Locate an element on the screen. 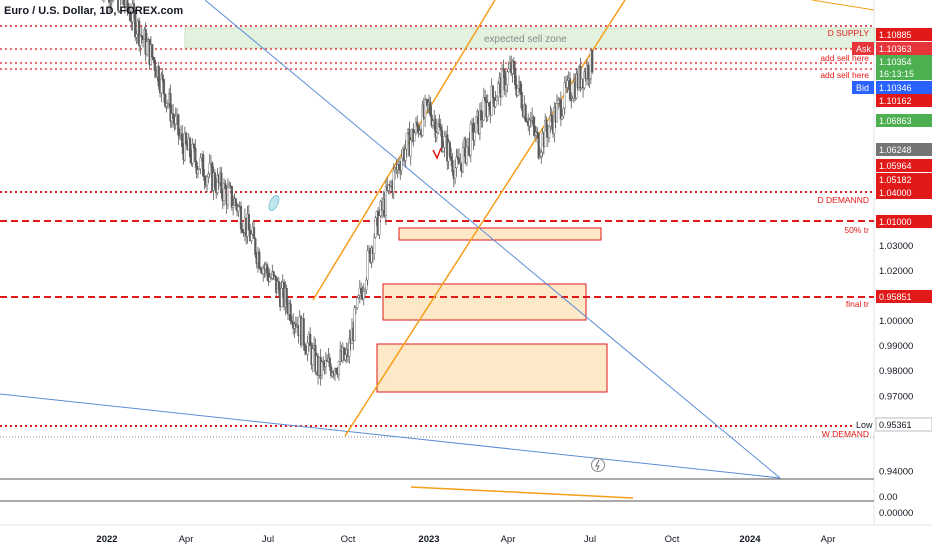  price-label-text: 0.95361 is located at coordinates (895, 425).